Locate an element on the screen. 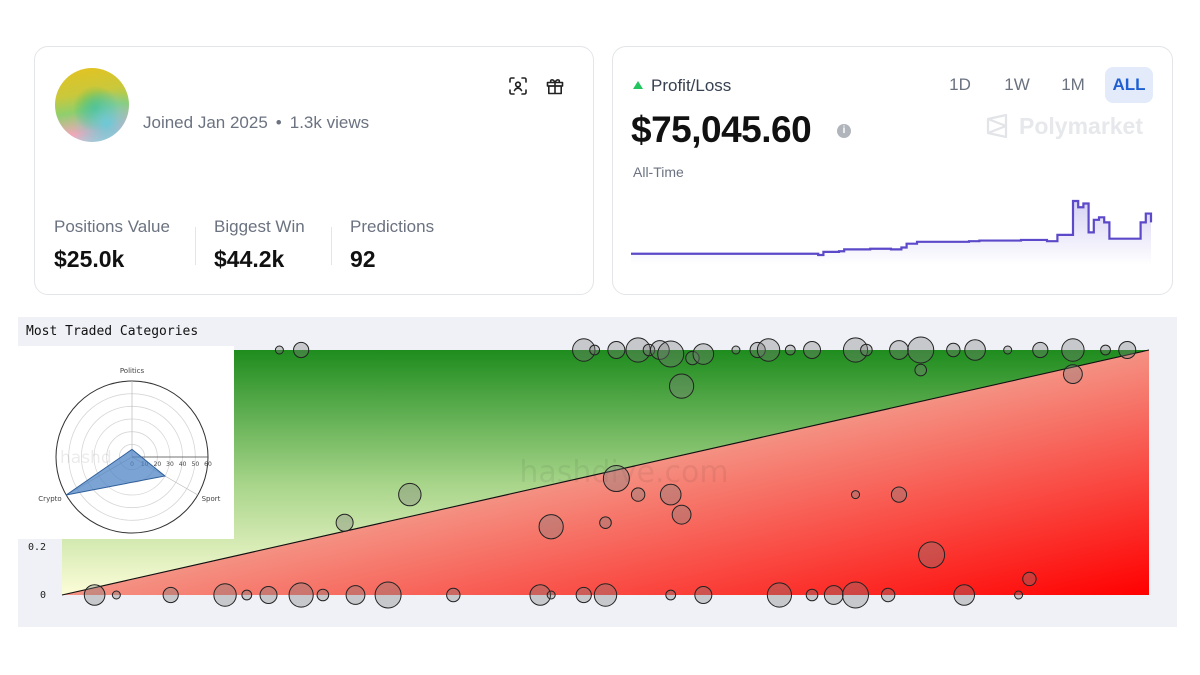 The height and width of the screenshot is (675, 1200). pnl-area is located at coordinates (891, 233).